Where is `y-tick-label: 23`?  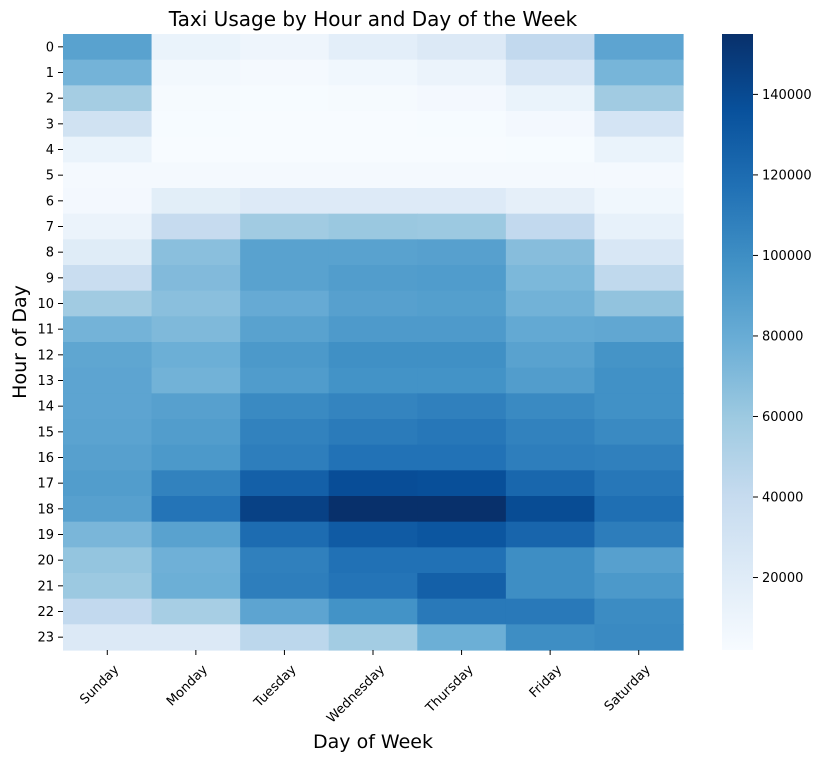 y-tick-label: 23 is located at coordinates (45, 638).